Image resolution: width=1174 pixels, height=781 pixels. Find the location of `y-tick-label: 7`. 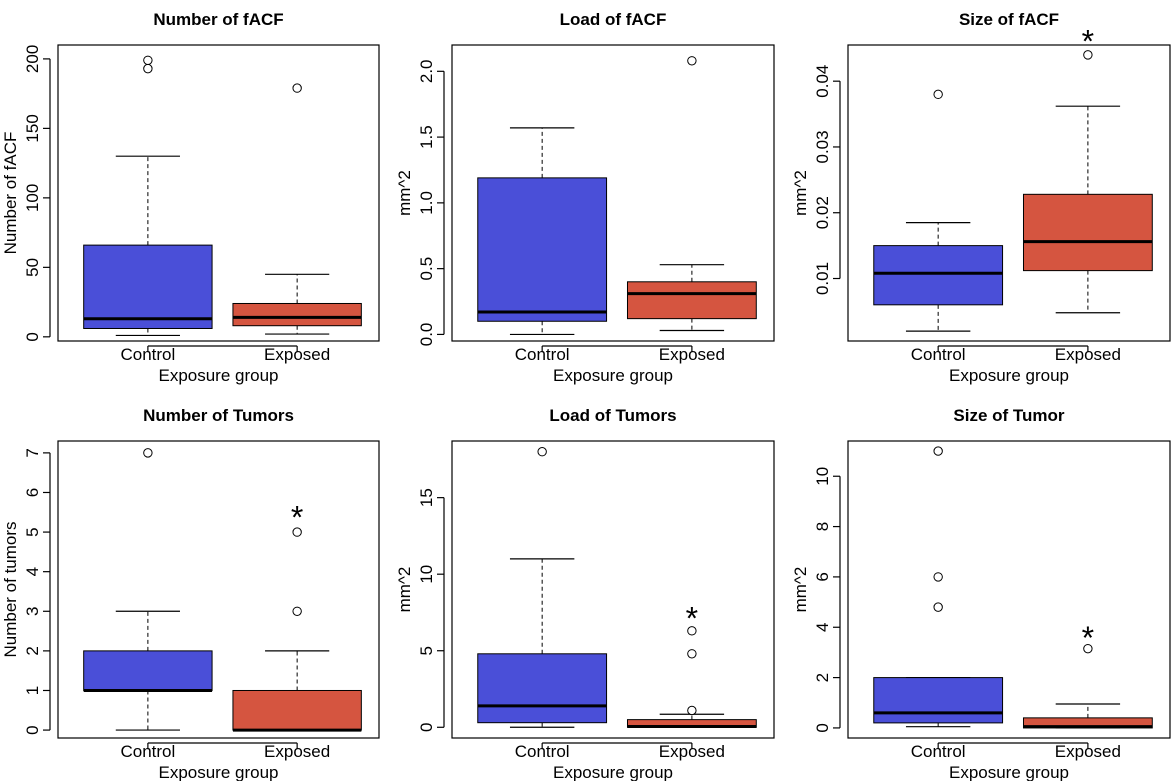

y-tick-label: 7 is located at coordinates (32, 452).